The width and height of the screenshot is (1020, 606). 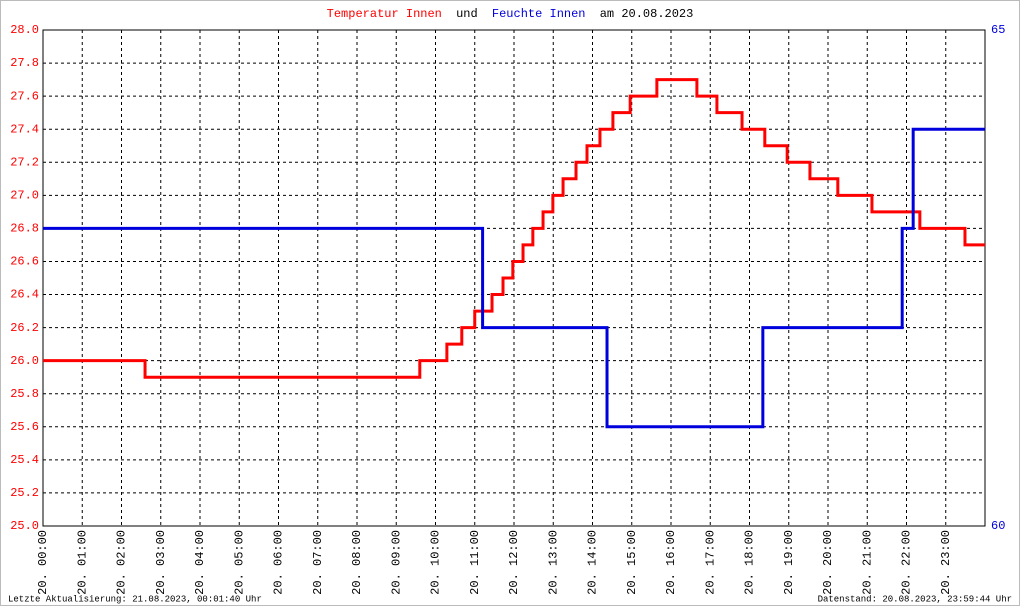 What do you see at coordinates (553, 562) in the screenshot?
I see `x-tick-label: 20. 13:00` at bounding box center [553, 562].